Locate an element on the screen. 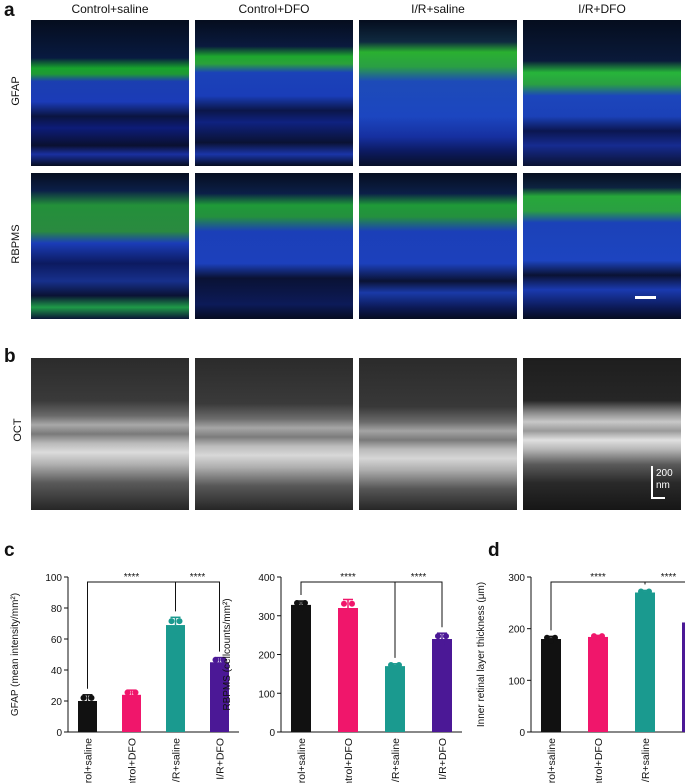  column-title-control-dfo: Control+DFO is located at coordinates (274, 9).